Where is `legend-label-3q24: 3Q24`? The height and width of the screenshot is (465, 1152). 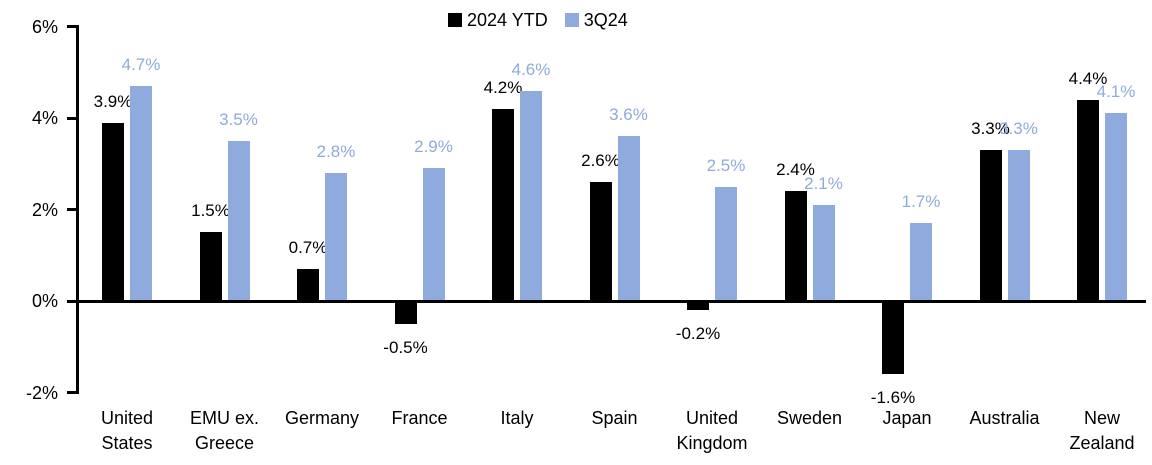
legend-label-3q24: 3Q24 is located at coordinates (605, 20).